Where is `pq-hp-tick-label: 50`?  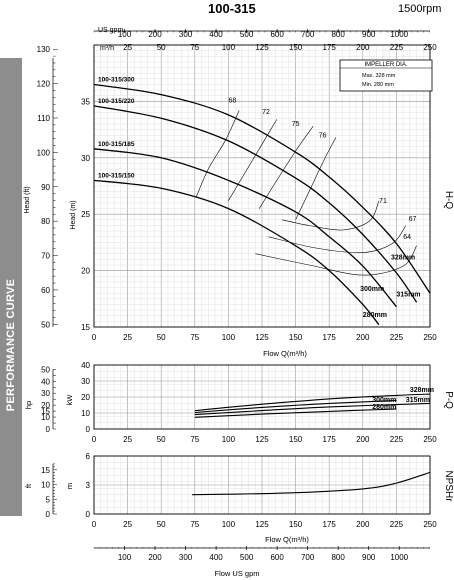
pq-hp-tick-label: 50 is located at coordinates (45, 369).